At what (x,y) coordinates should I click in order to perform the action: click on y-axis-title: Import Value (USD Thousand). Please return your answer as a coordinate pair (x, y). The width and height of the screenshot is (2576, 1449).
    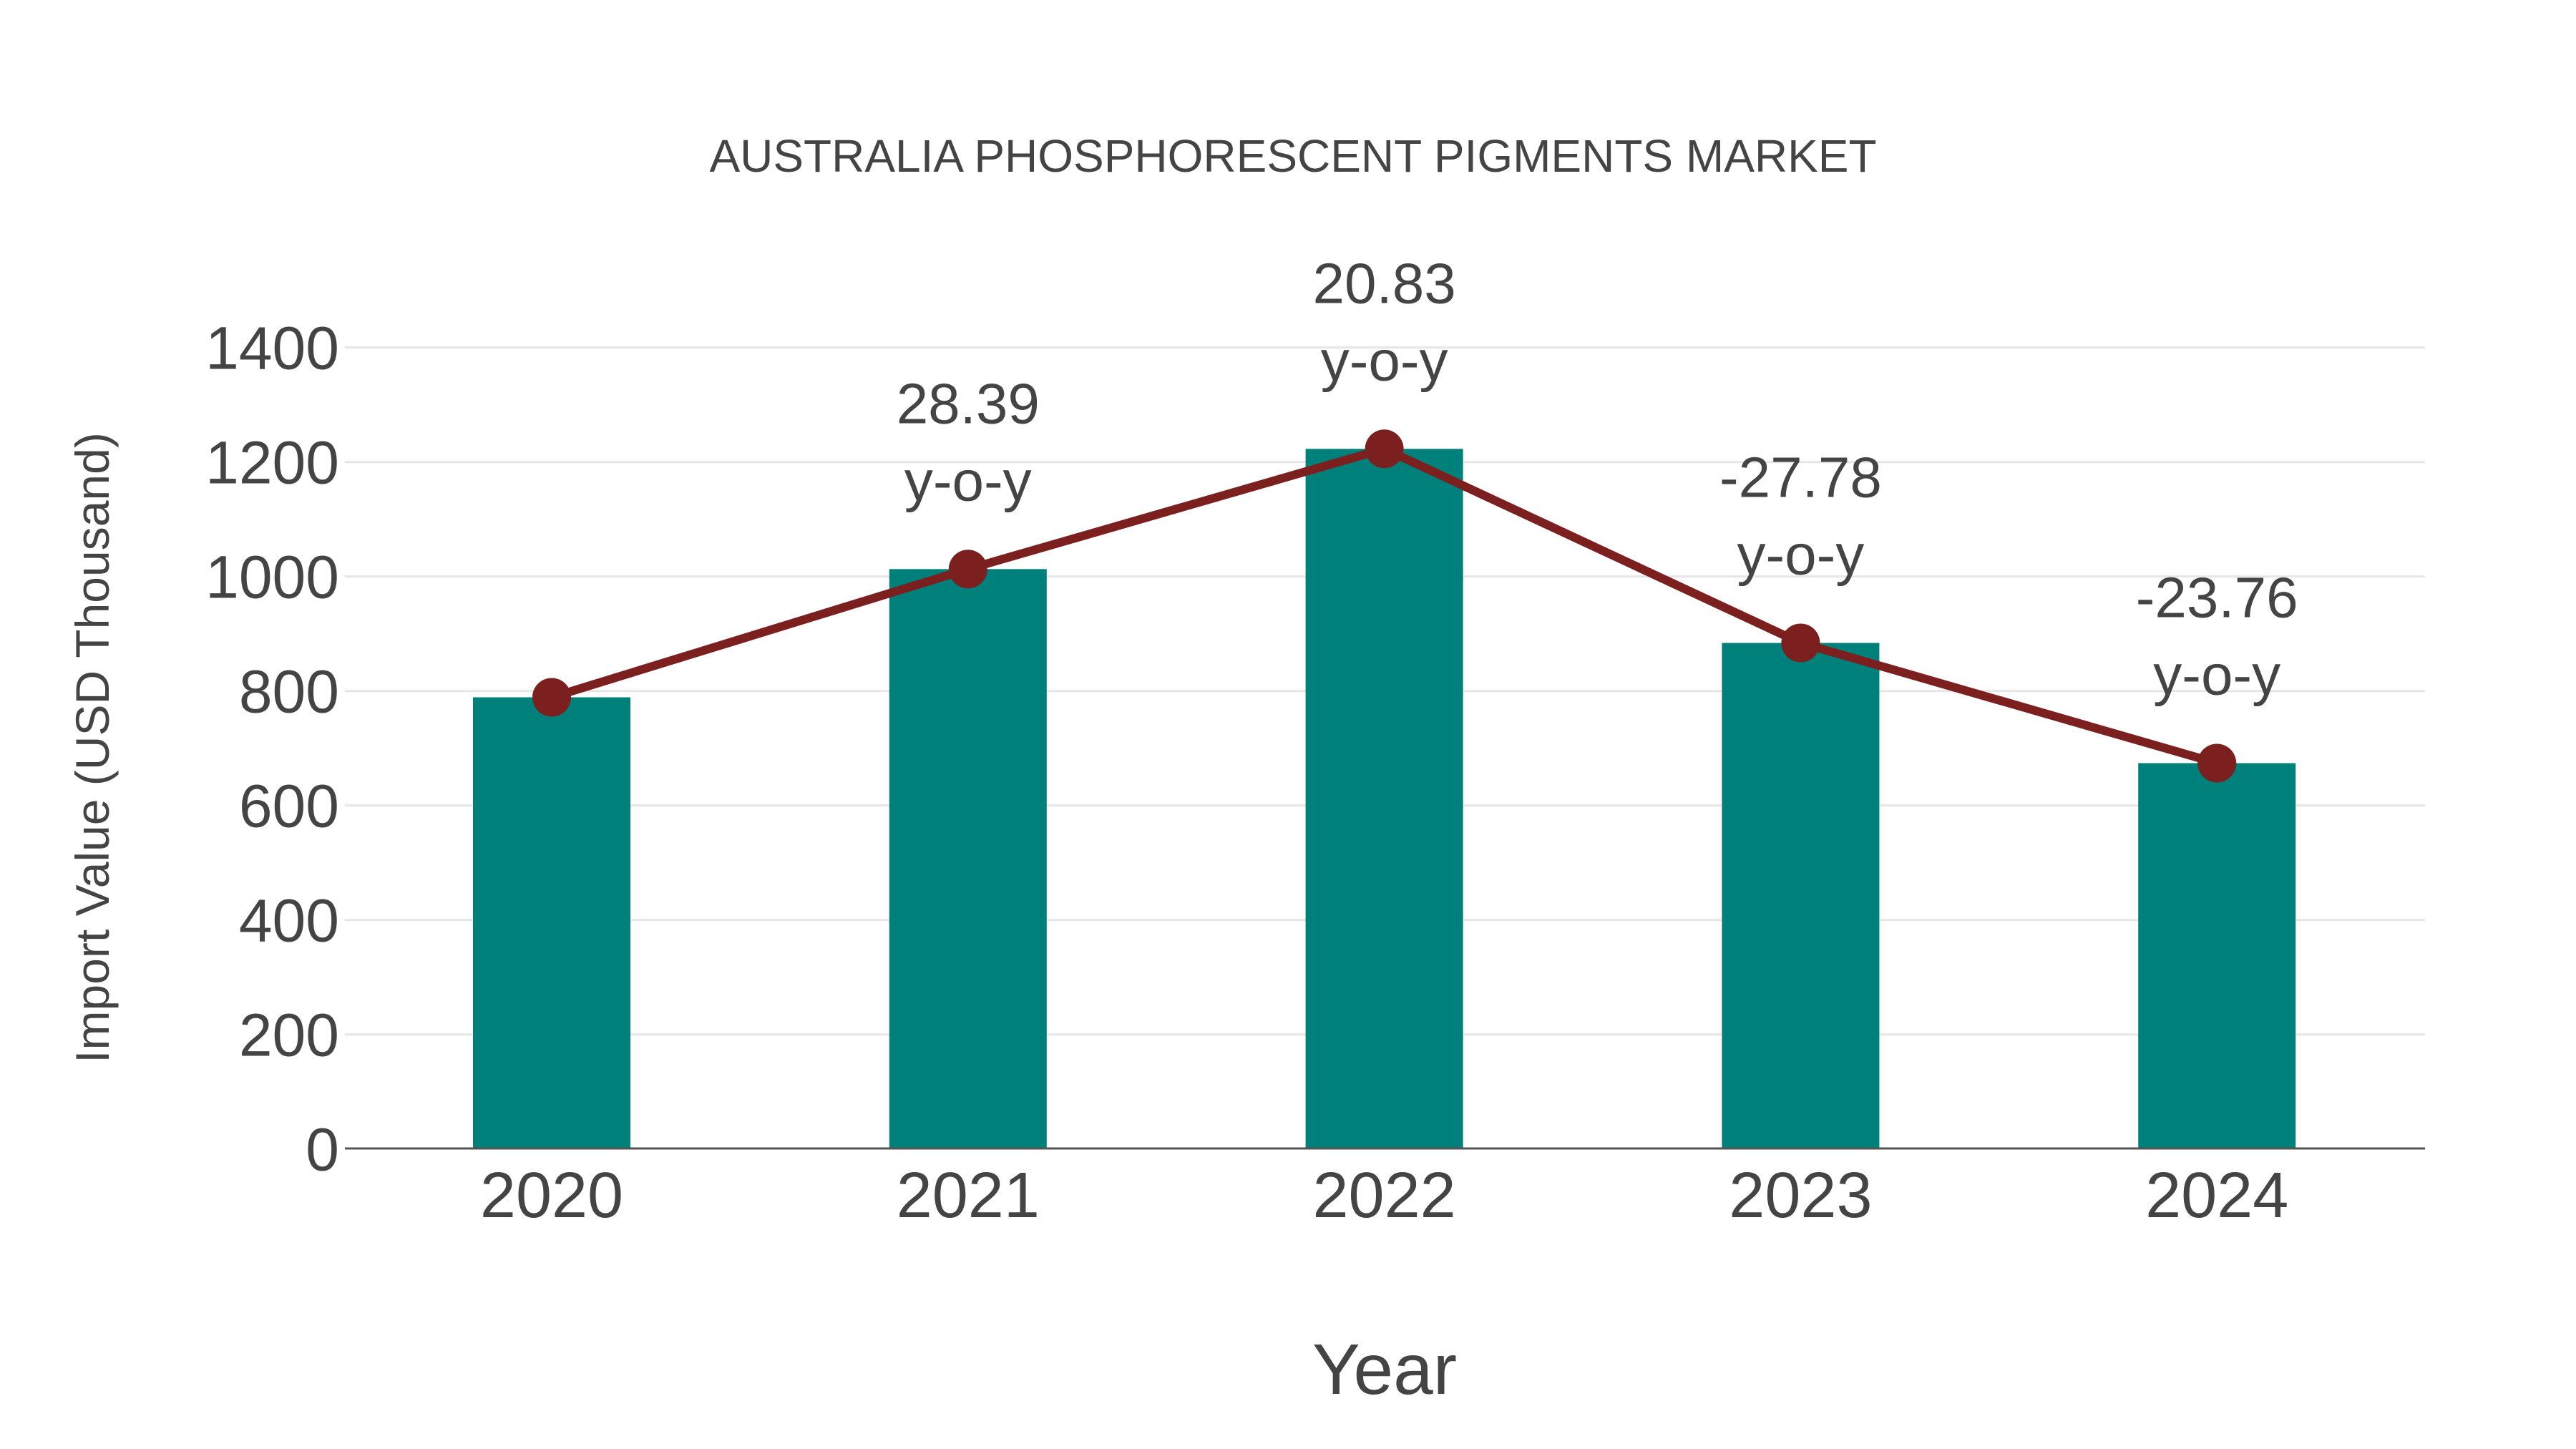
    Looking at the image, I should click on (92, 747).